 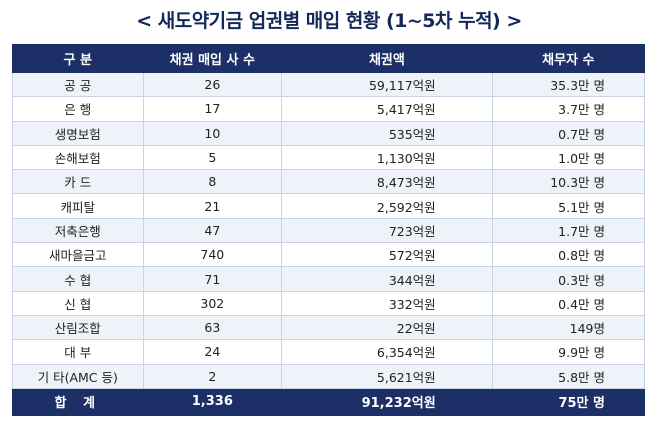 What do you see at coordinates (212, 255) in the screenshot?
I see `table-cell: 740` at bounding box center [212, 255].